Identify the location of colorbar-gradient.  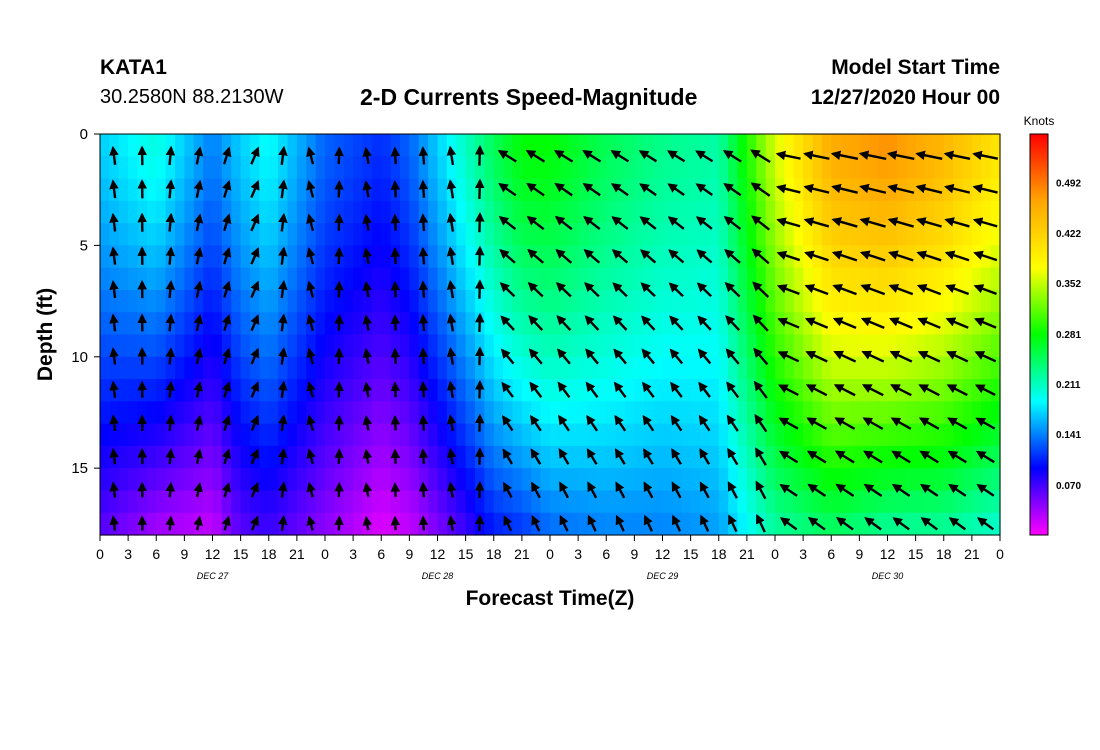
(1039, 334).